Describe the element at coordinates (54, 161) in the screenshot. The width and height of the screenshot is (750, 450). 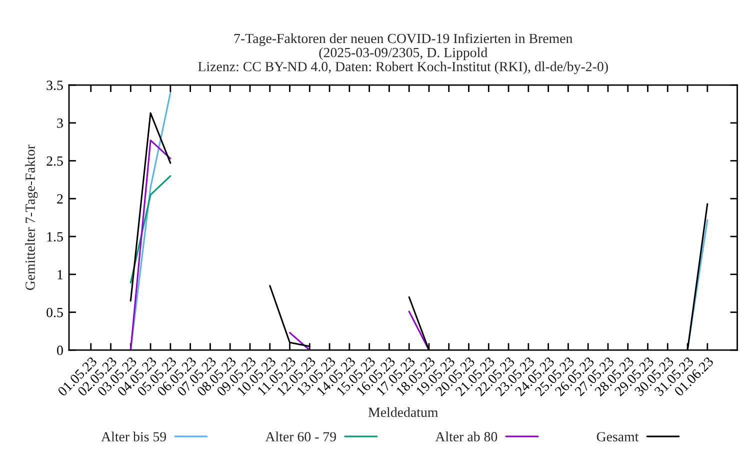
I see `y-tick-label: 2.5` at that location.